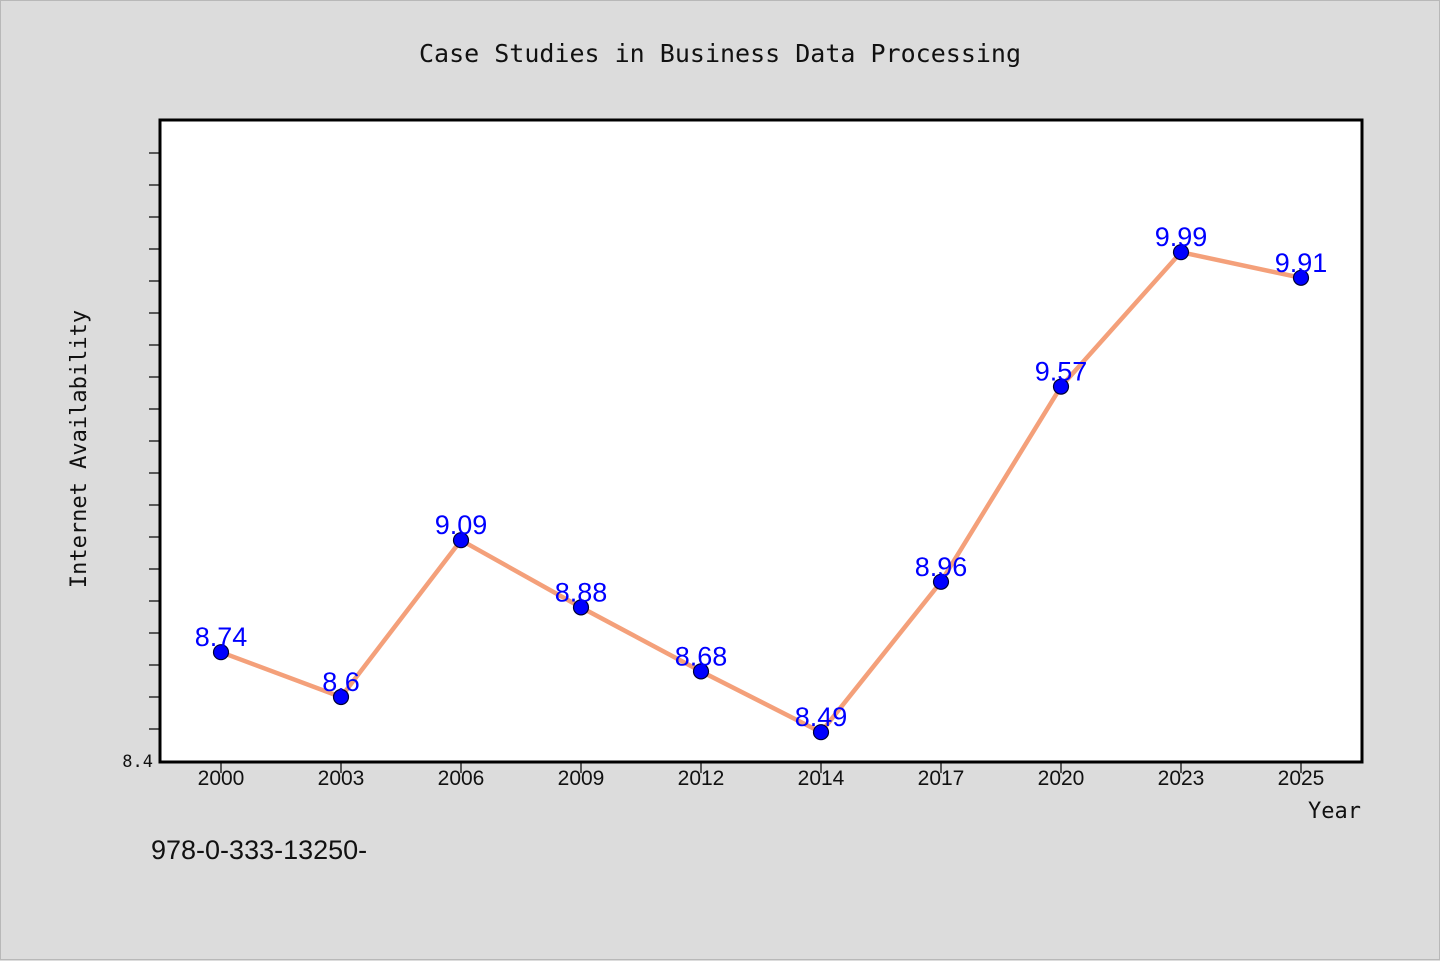 This screenshot has height=961, width=1440. I want to click on x-axis-ticks: 2000 2003 2006 2009 2012 2014 2017 2020 2023 2025, so click(761, 776).